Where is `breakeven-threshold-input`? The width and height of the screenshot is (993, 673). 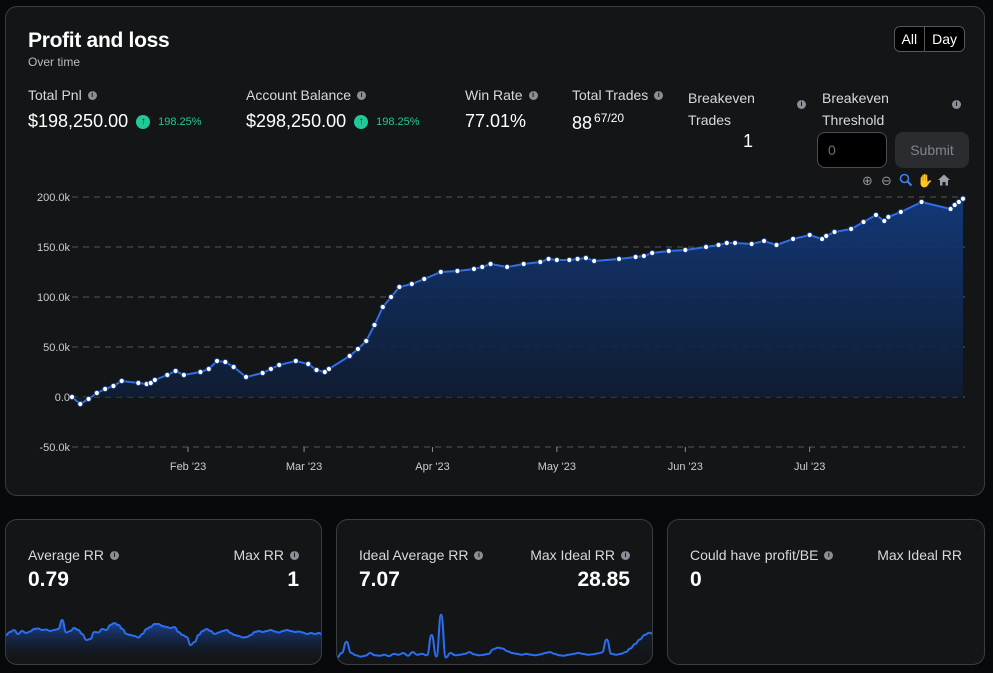 breakeven-threshold-input is located at coordinates (852, 150).